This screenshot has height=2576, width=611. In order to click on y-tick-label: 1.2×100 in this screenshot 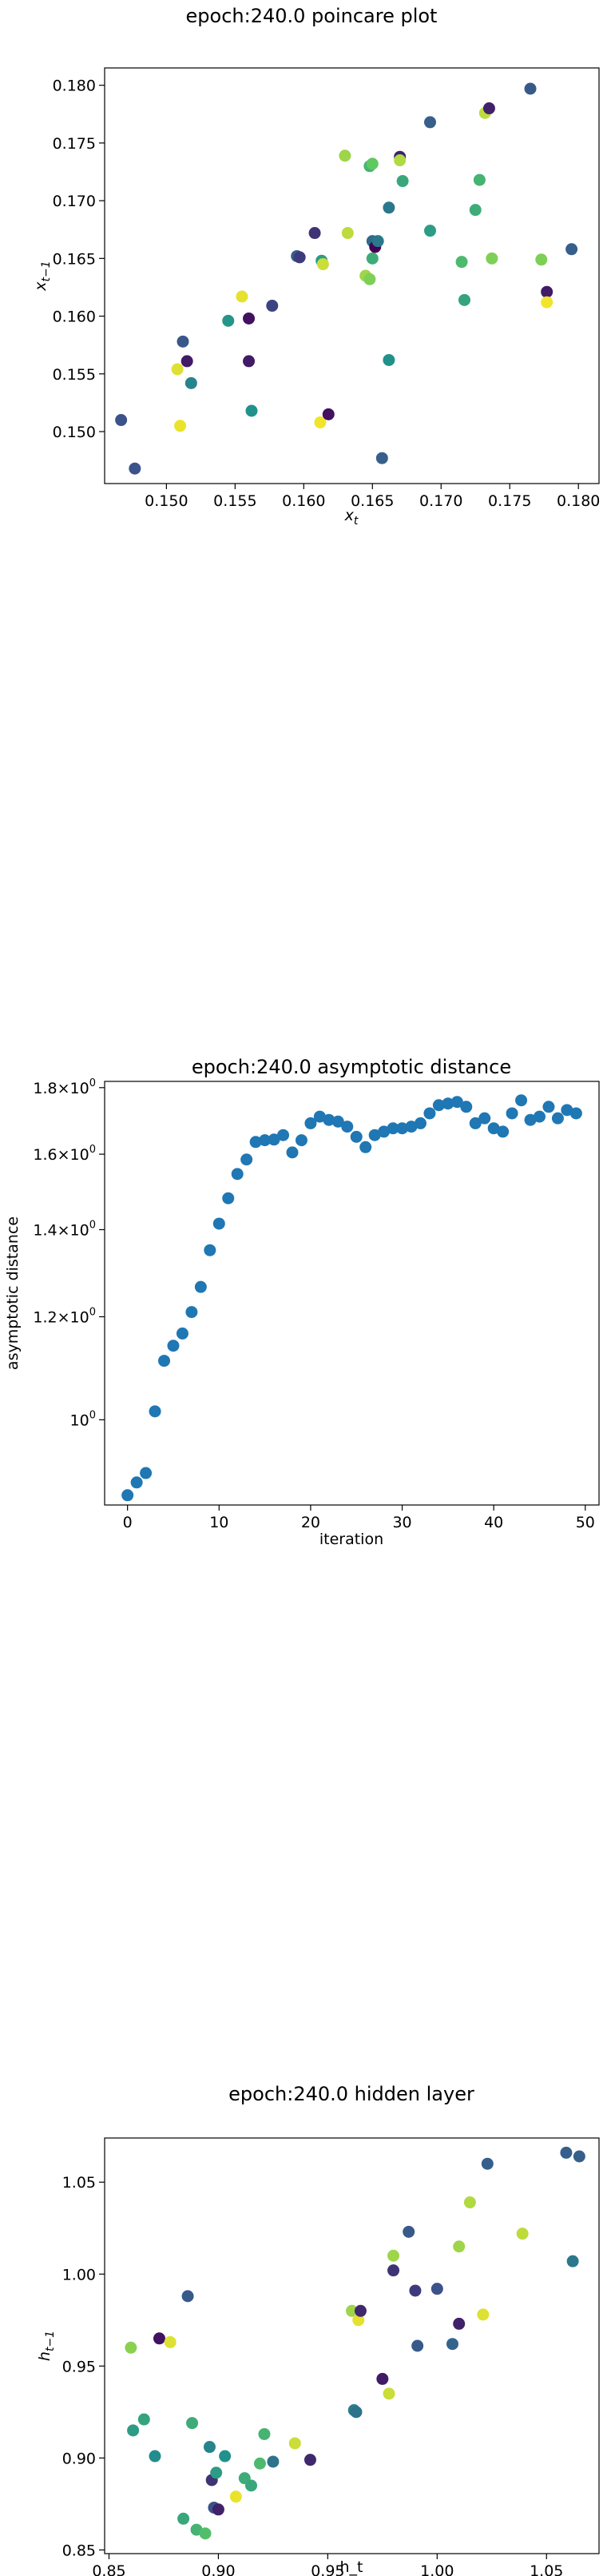, I will do `click(65, 1316)`.